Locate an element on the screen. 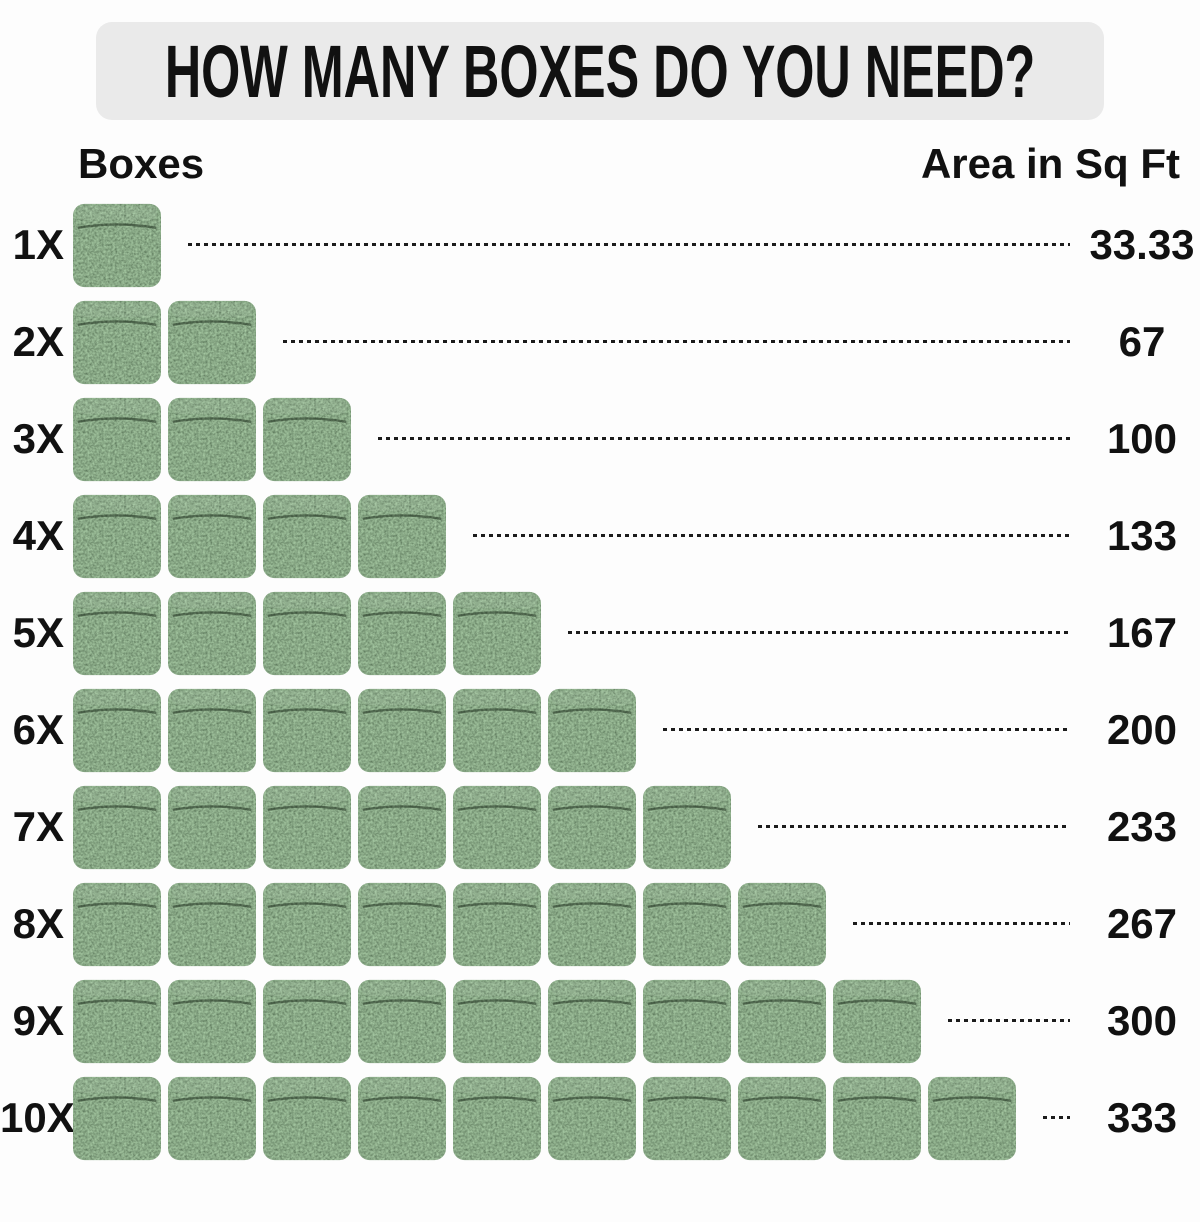  box-count-label: 10X is located at coordinates (37, 1117).